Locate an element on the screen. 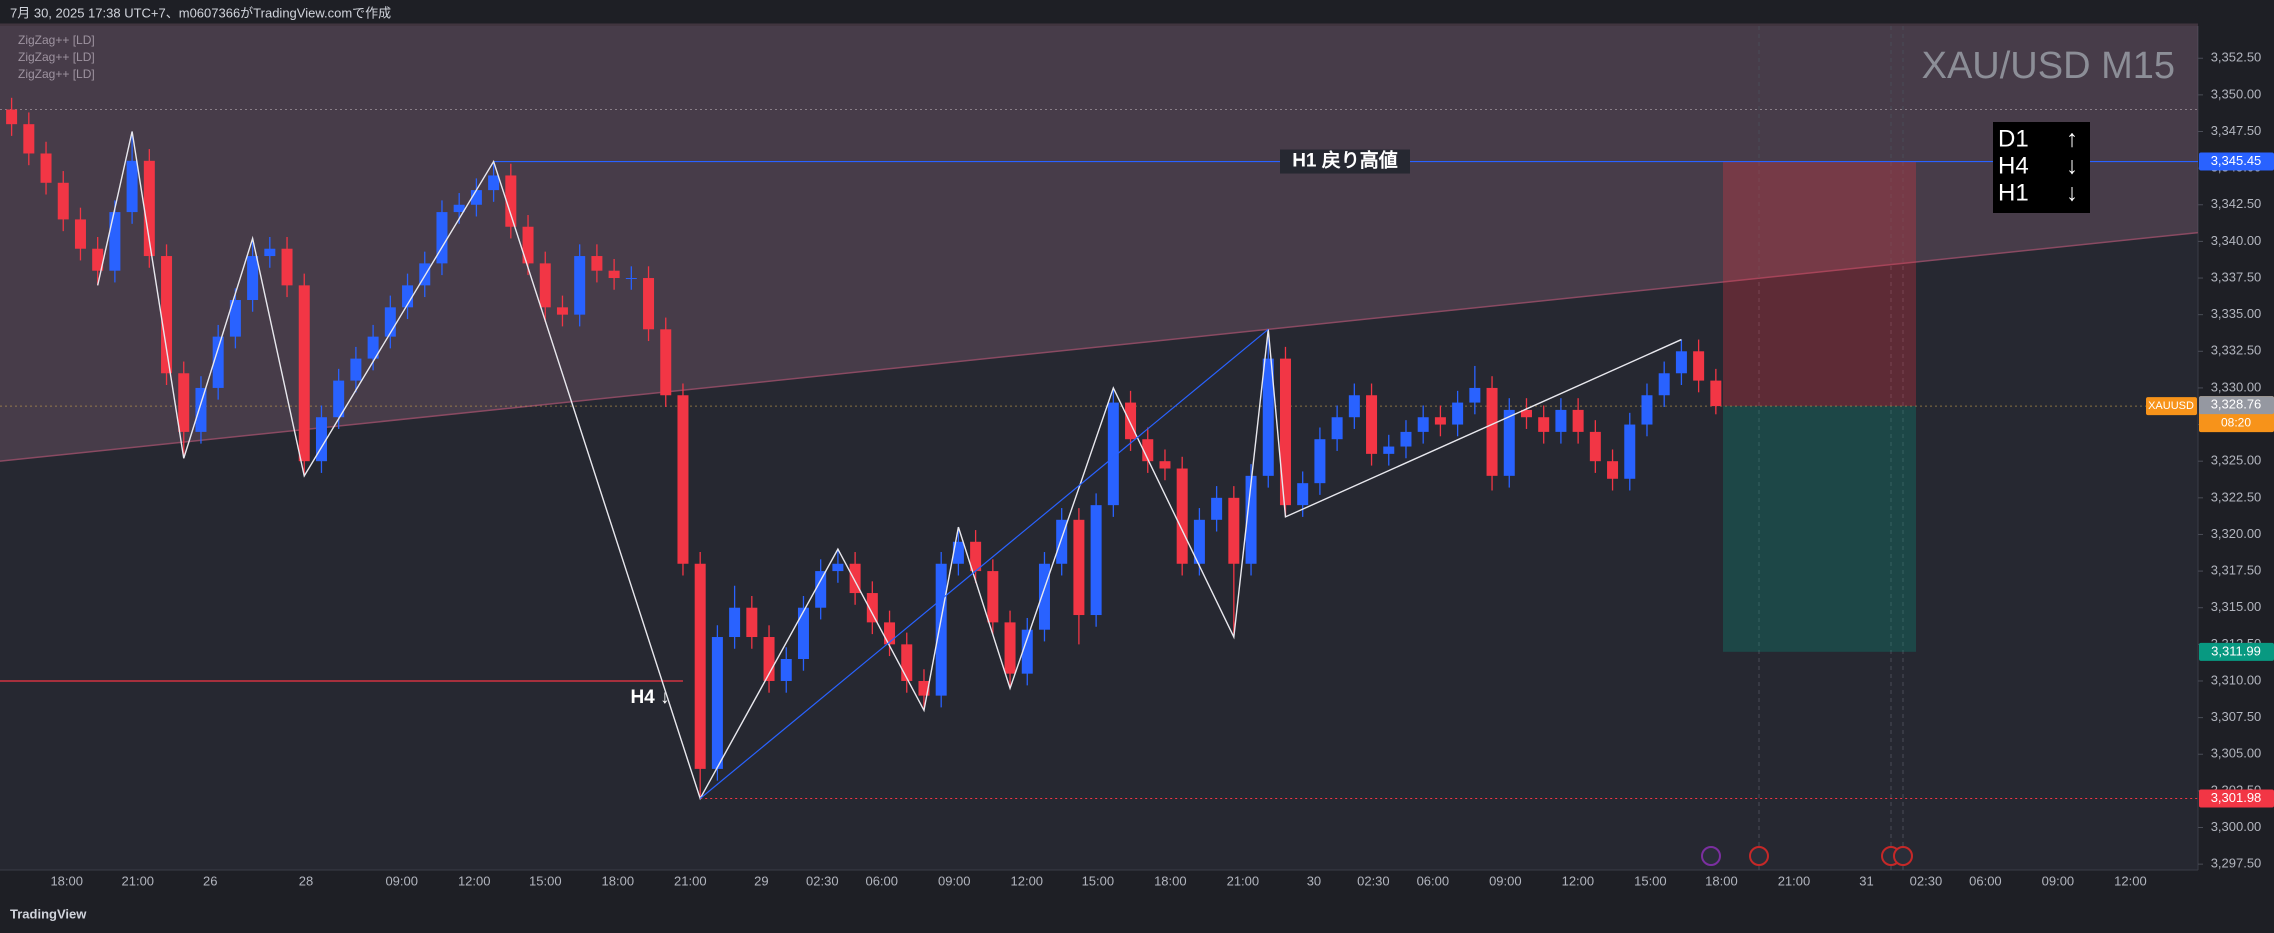 This screenshot has height=933, width=2274. y-tick-label: 3,315.00 is located at coordinates (2236, 606).